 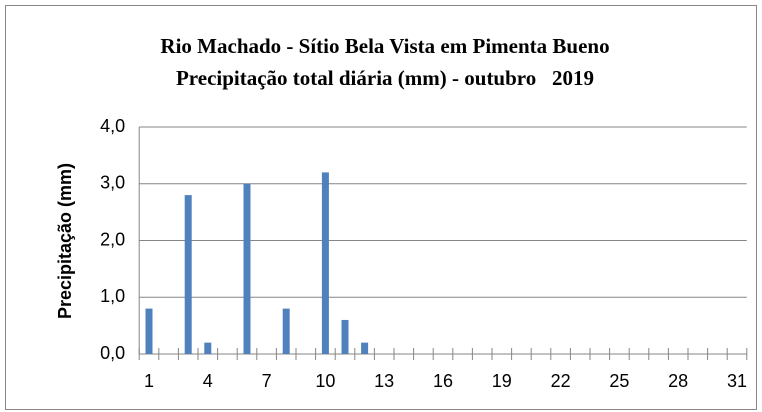 I want to click on y-axis-title: Precipitação (mm), so click(x=65, y=241).